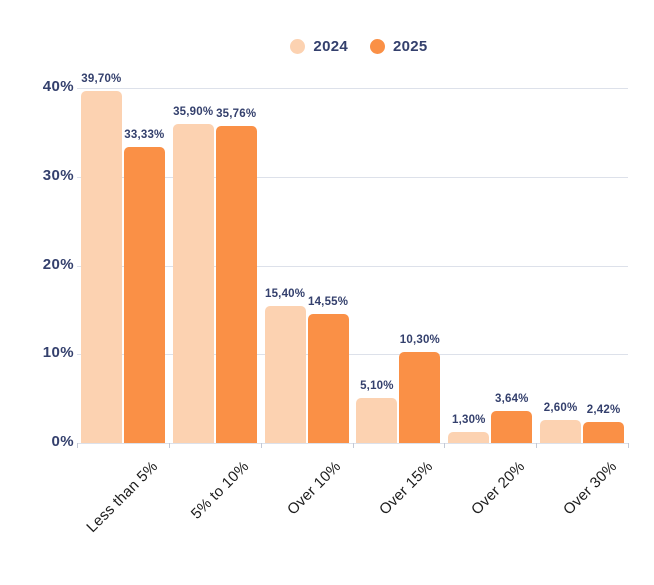  Describe the element at coordinates (101, 78) in the screenshot. I see `bar-value-label: 39,70%` at that location.